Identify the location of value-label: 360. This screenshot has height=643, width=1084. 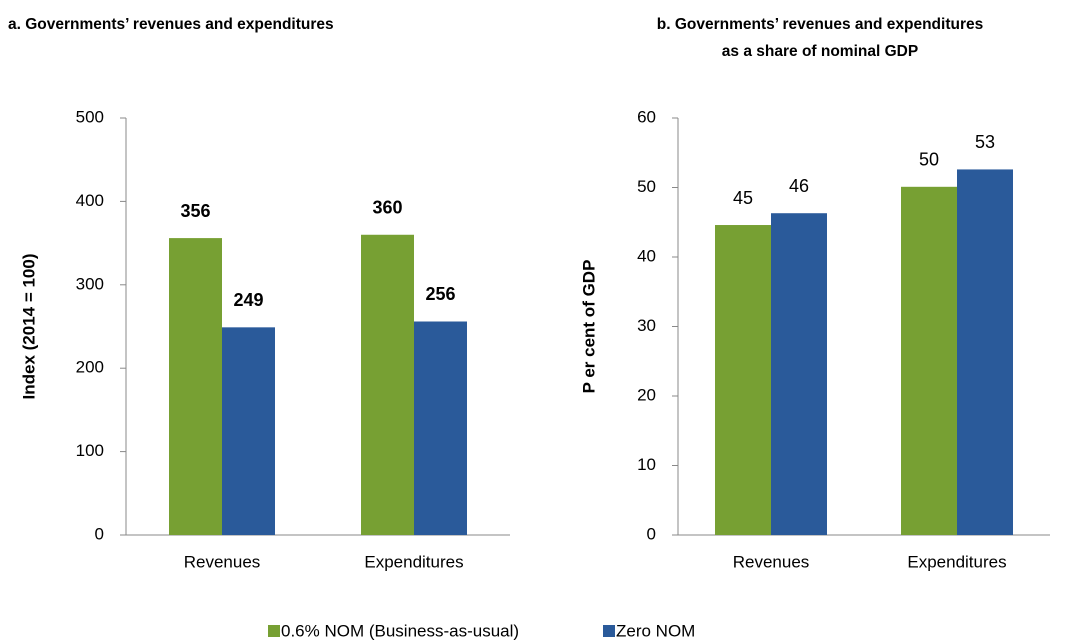
(387, 208).